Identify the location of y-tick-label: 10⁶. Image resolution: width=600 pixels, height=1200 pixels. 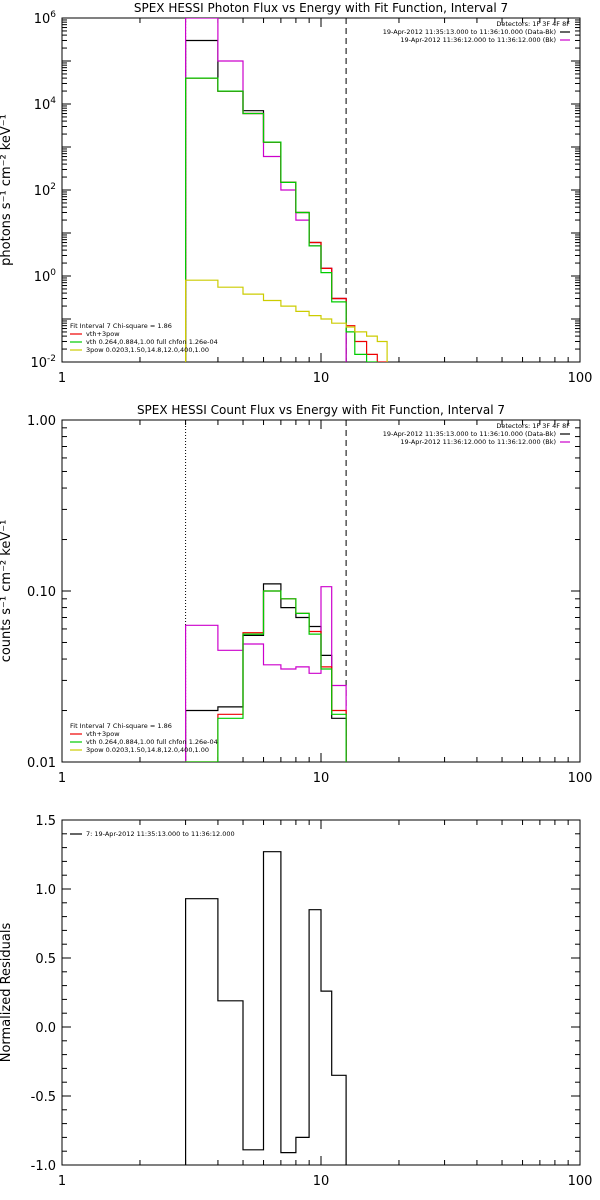
(45, 18).